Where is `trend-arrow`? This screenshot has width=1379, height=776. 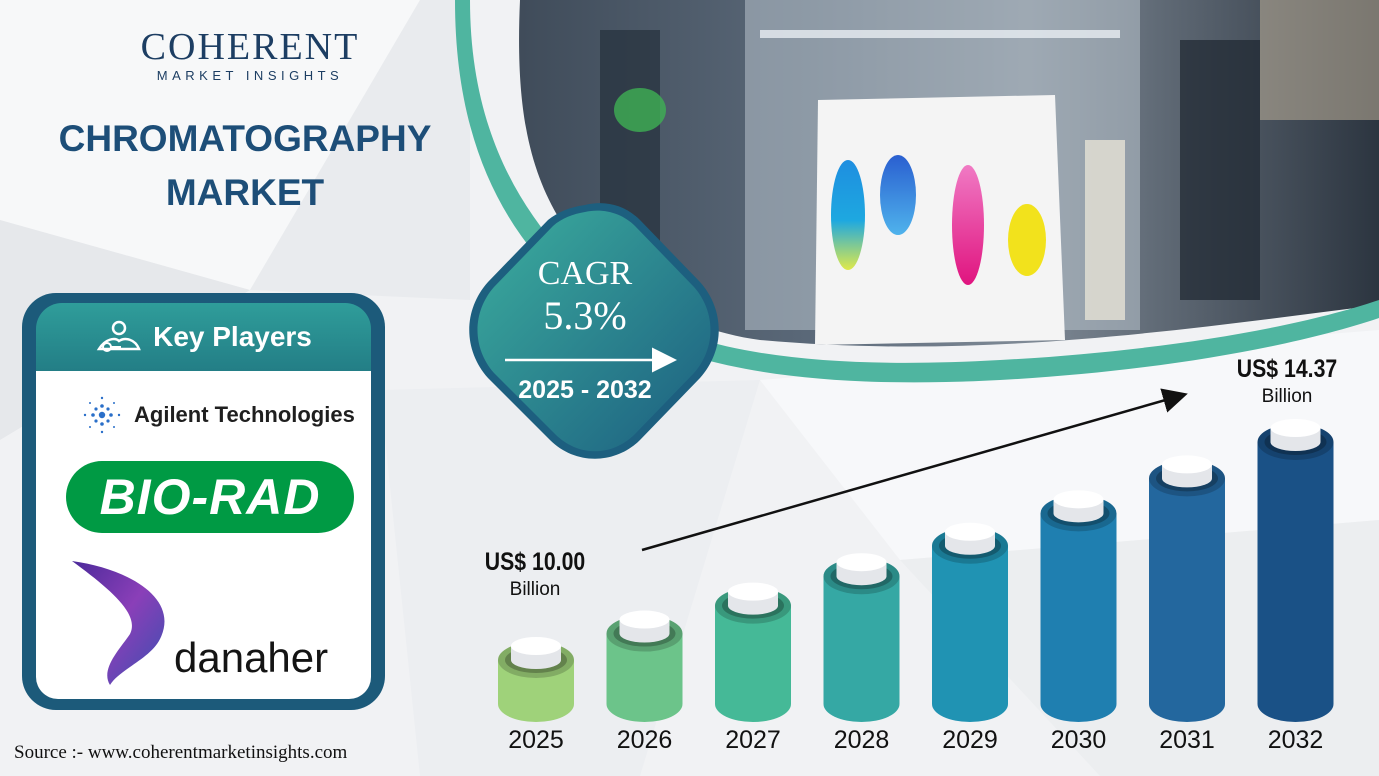
trend-arrow is located at coordinates (914, 470).